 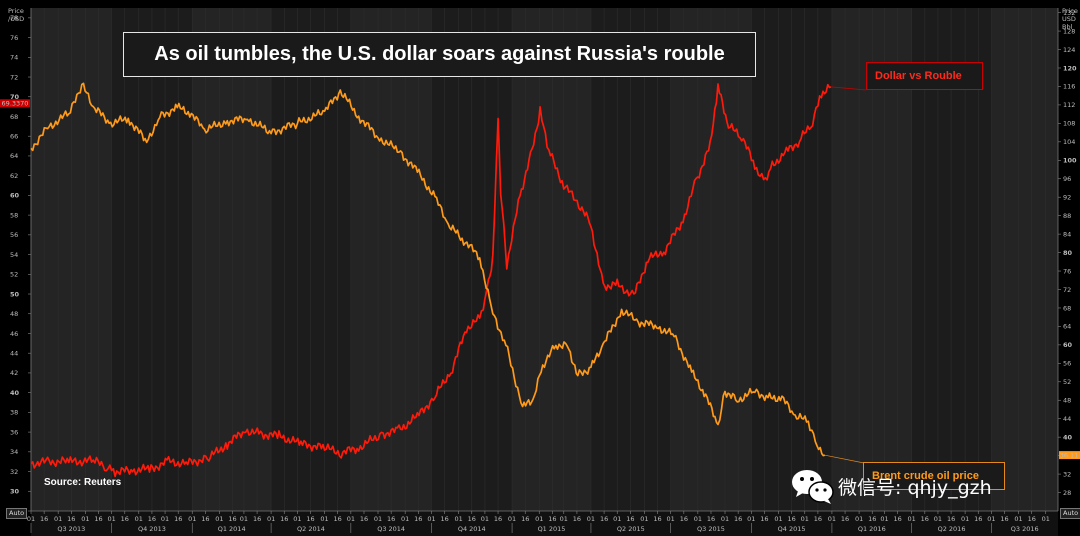 I want to click on right-axis-tick-label: 80, so click(x=1068, y=253).